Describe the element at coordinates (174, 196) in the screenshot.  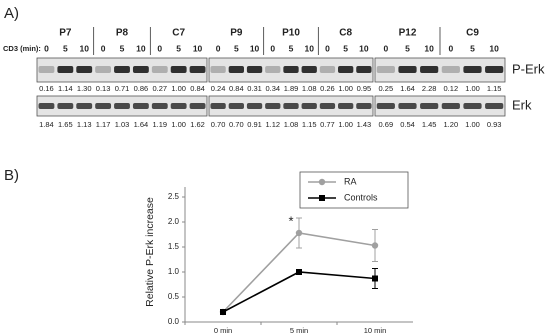
I see `y-tick-label: 2.5` at that location.